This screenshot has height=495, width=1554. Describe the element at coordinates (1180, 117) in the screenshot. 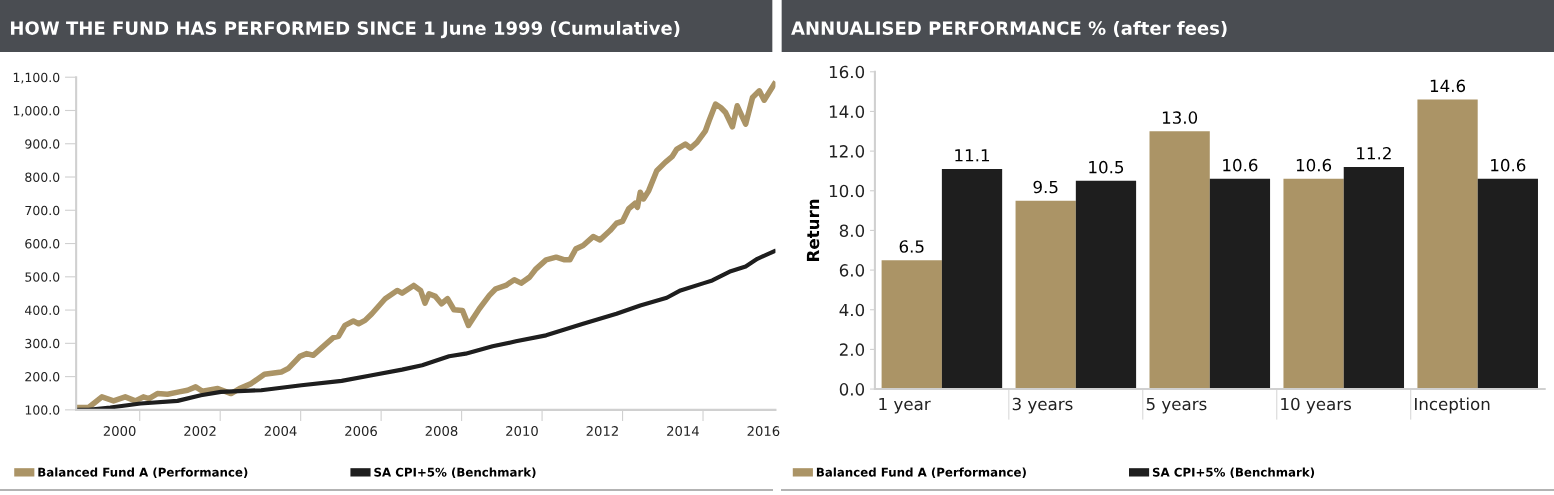

I see `data-label: 13.0` at that location.